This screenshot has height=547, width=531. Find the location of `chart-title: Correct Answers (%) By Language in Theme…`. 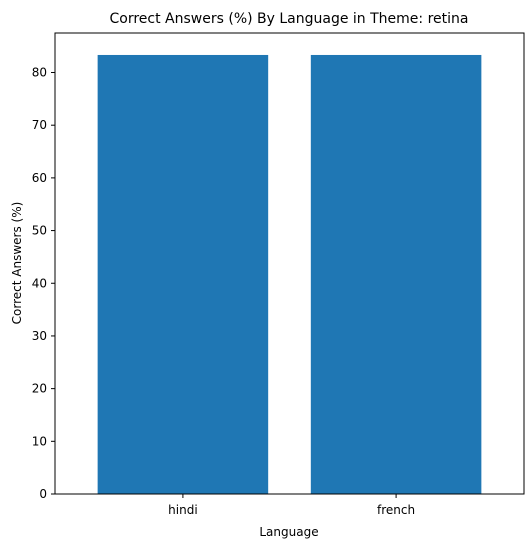

chart-title: Correct Answers (%) By Language in Theme… is located at coordinates (289, 19).